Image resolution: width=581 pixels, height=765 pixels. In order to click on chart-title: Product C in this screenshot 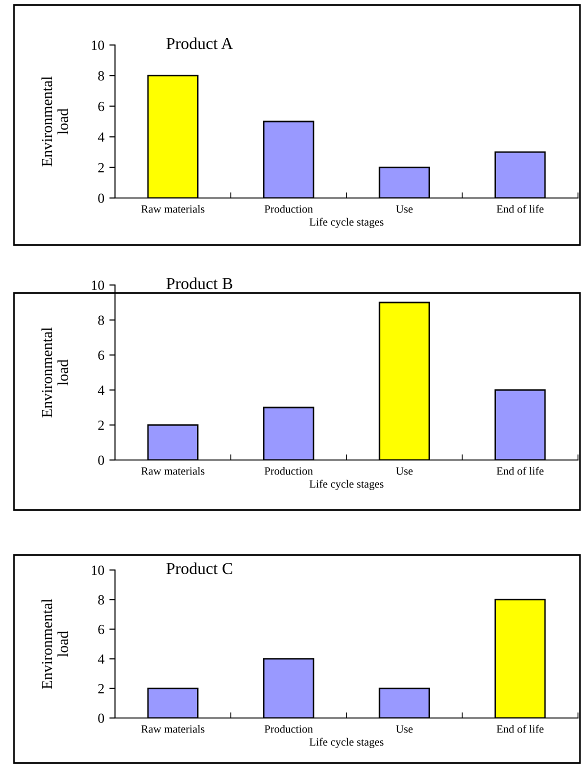, I will do `click(199, 568)`.